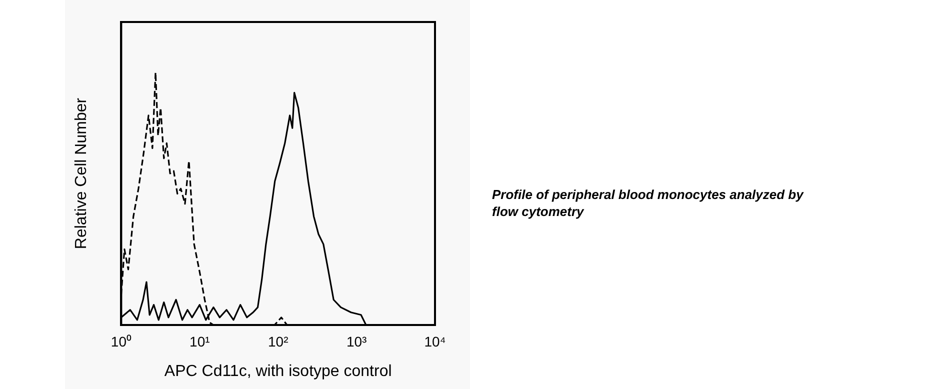 The height and width of the screenshot is (389, 942). I want to click on x-tick-label: 10³, so click(357, 341).